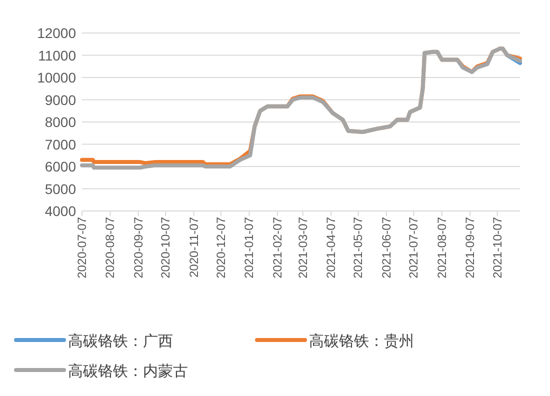 Image resolution: width=550 pixels, height=396 pixels. Describe the element at coordinates (303, 247) in the screenshot. I see `x-tick-label: 2021-03-07` at that location.